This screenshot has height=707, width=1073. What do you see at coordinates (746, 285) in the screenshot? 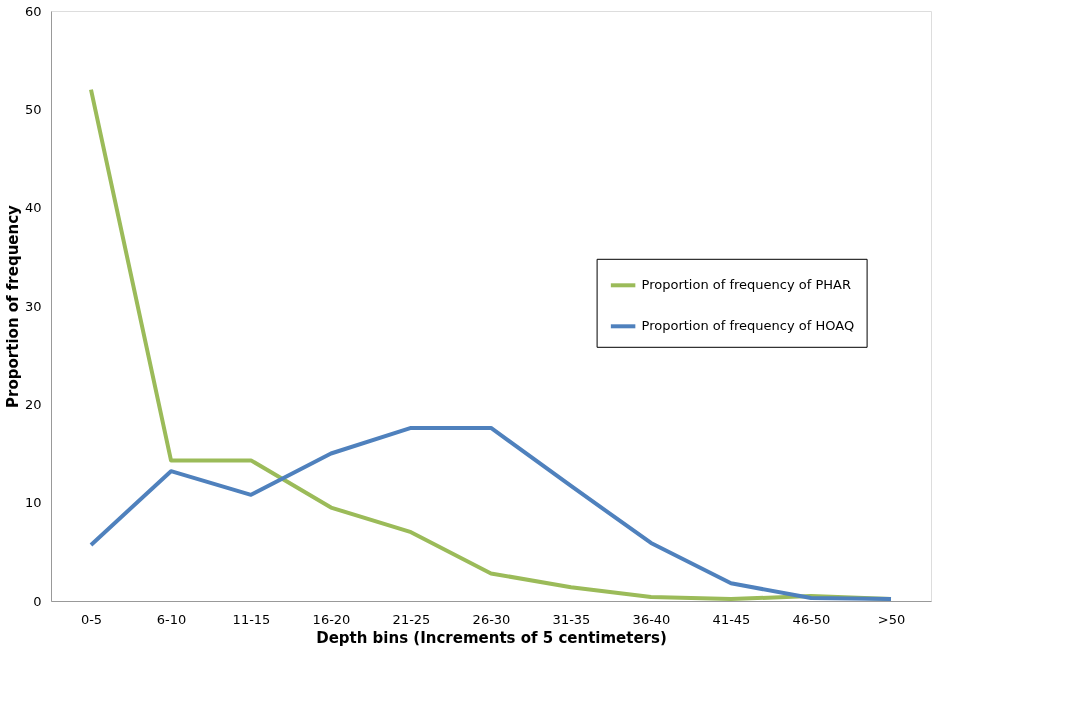
I see `legend-label: Proportion of frequency of PHAR` at bounding box center [746, 285].